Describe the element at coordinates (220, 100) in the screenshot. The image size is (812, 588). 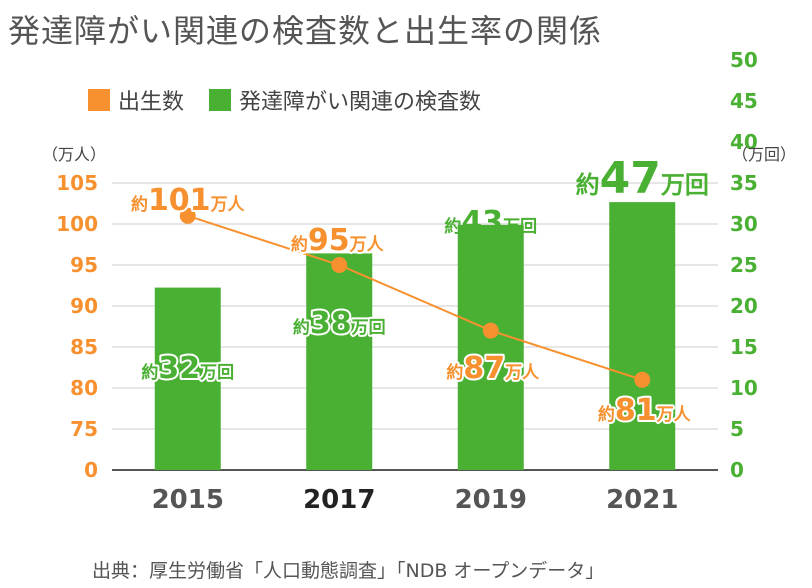
I see `legend-swatch-tests` at that location.